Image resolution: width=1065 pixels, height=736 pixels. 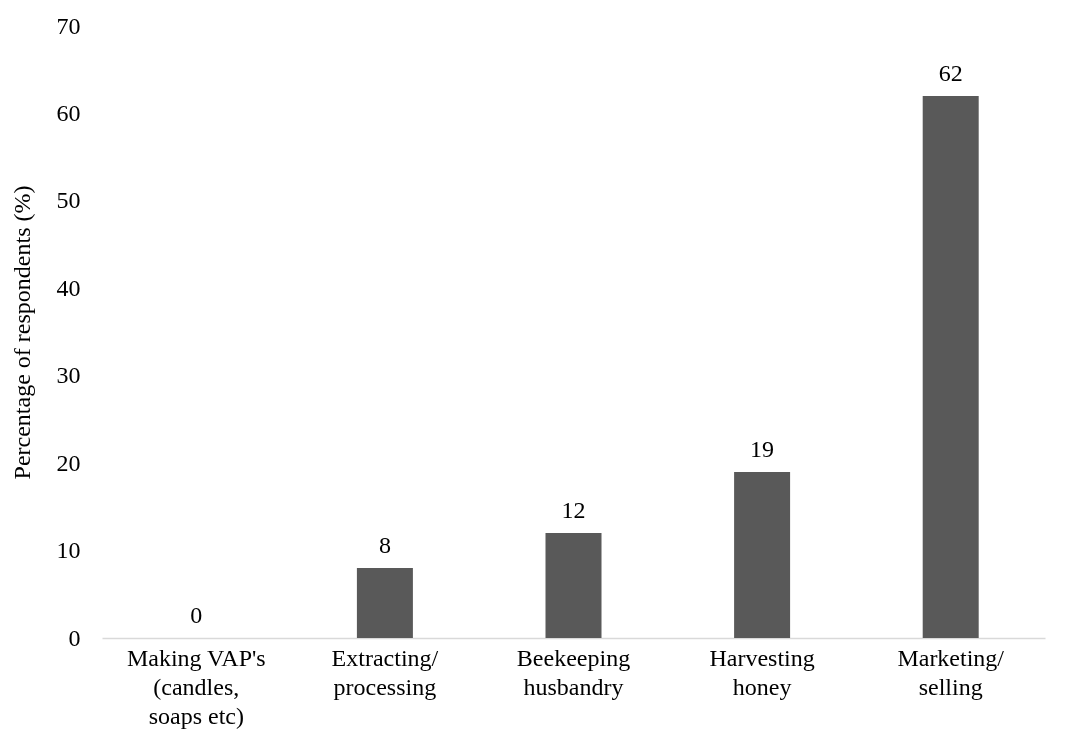 I want to click on data-label: 19, so click(x=762, y=448).